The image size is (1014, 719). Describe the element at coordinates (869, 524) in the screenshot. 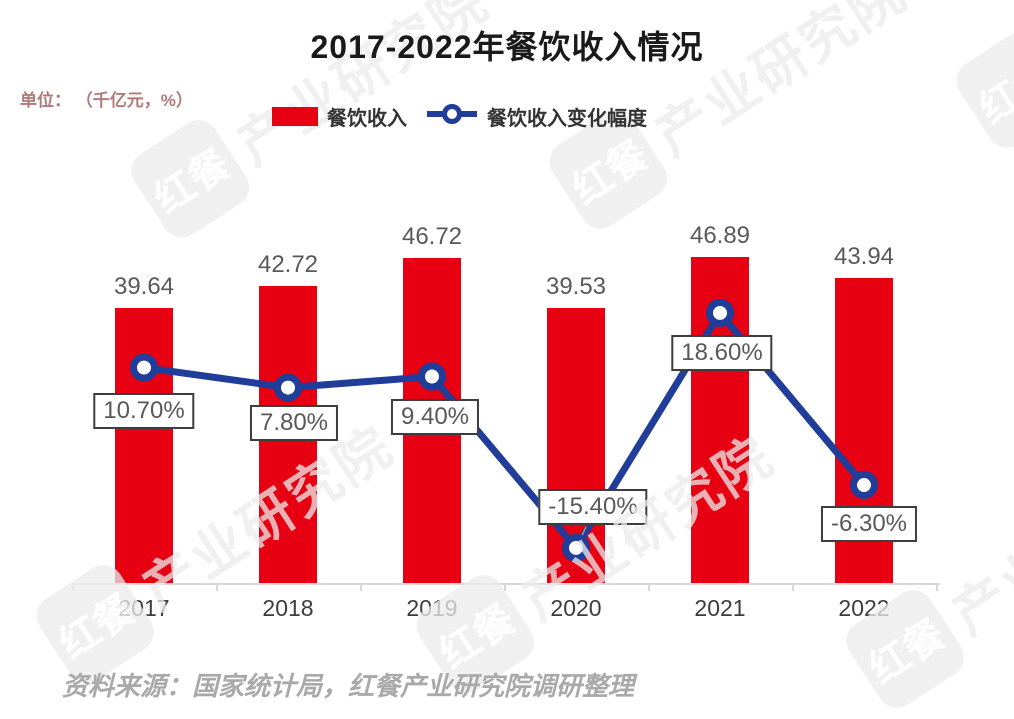

I see `growth-rate-label: -6.30%` at that location.